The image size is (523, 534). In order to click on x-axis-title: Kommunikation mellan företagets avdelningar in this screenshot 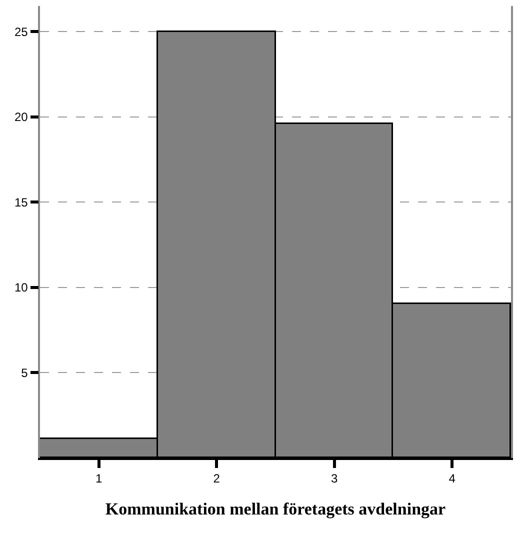, I will do `click(275, 508)`.